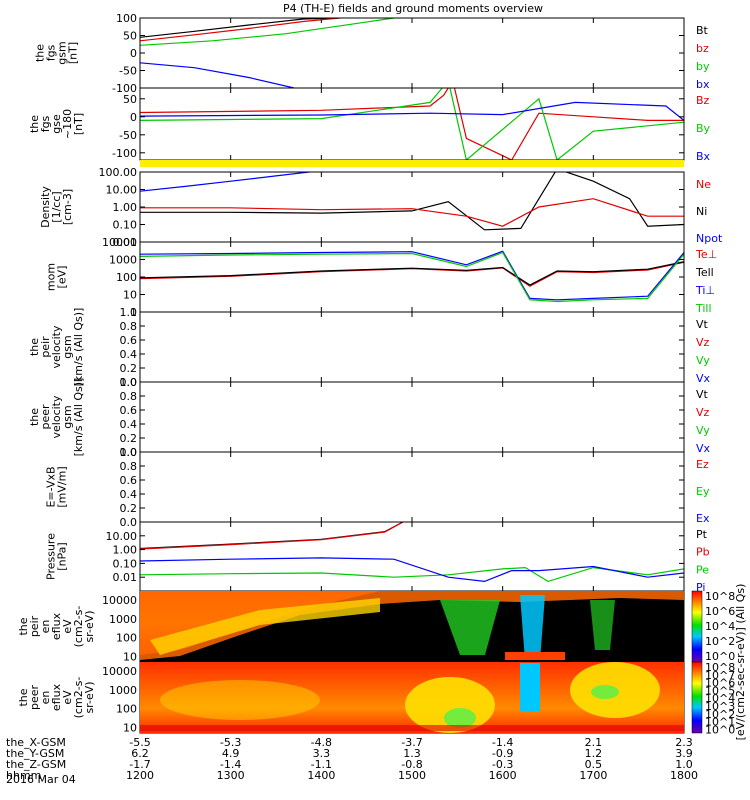  Describe the element at coordinates (720, 690) in the screenshot. I see `colorbar-tick-label: 10^5` at that location.